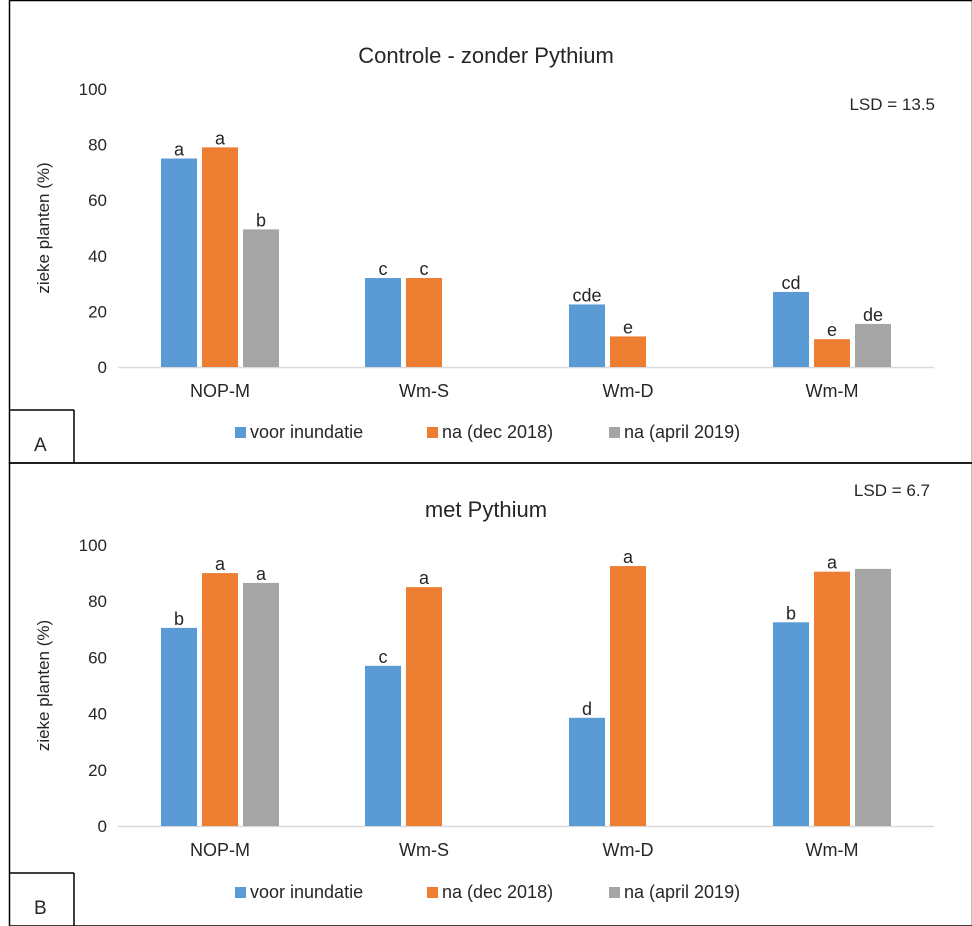 The width and height of the screenshot is (972, 926). Describe the element at coordinates (40, 908) in the screenshot. I see `panel-b-tag-label: B` at that location.